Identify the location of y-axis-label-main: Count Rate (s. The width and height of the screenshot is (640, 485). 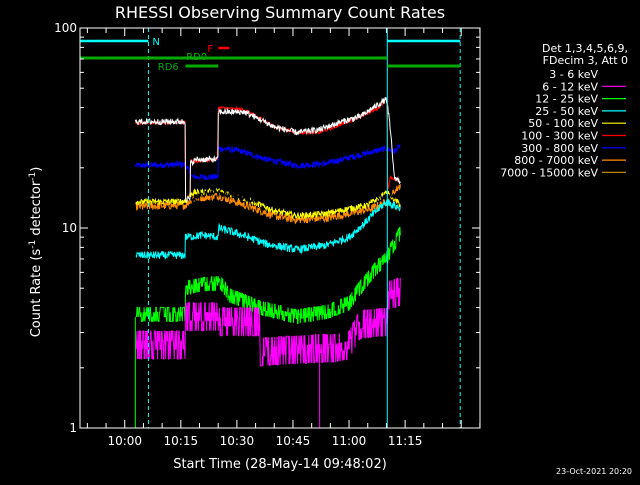
(36, 293).